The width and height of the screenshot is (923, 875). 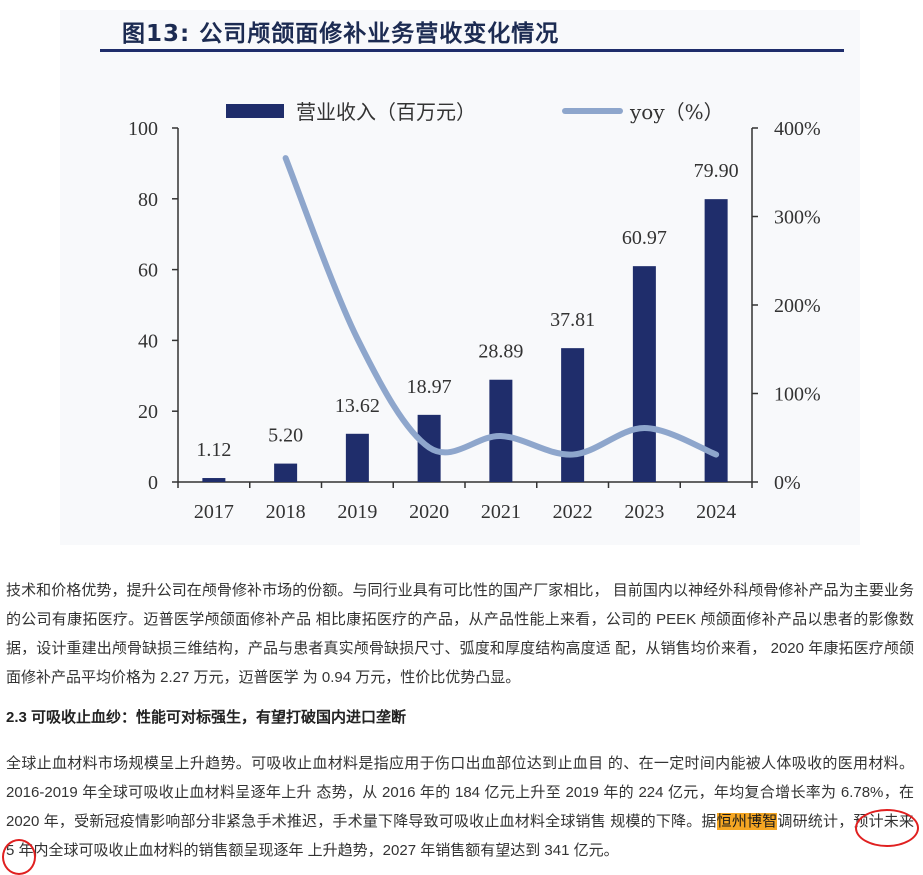 I want to click on x-axis-tick-label: 2022, so click(x=573, y=512).